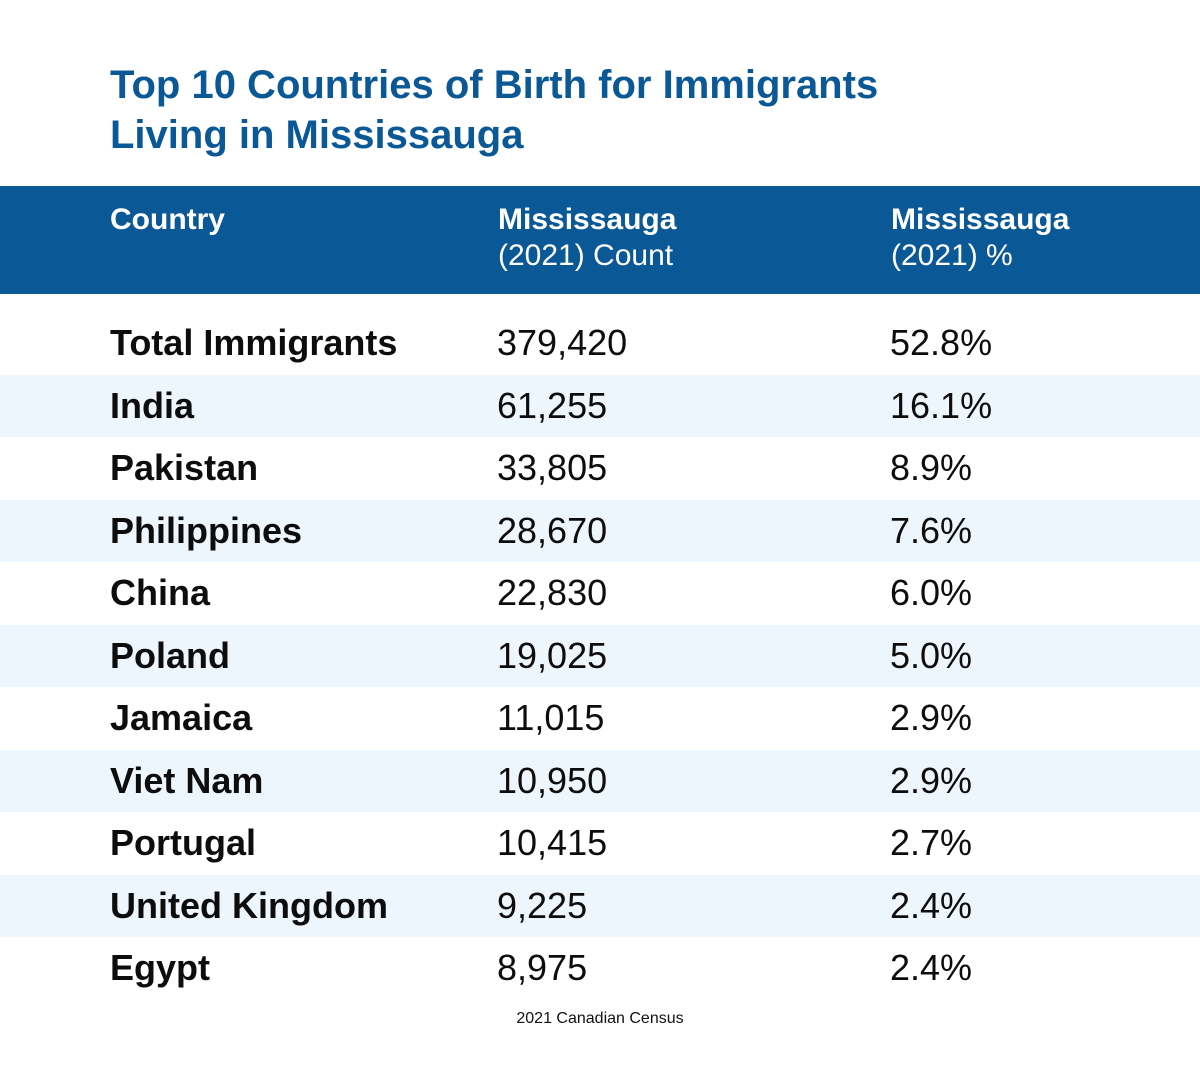 The width and height of the screenshot is (1200, 1073). I want to click on table-row: Pakistan 33,805 8.9%, so click(600, 468).